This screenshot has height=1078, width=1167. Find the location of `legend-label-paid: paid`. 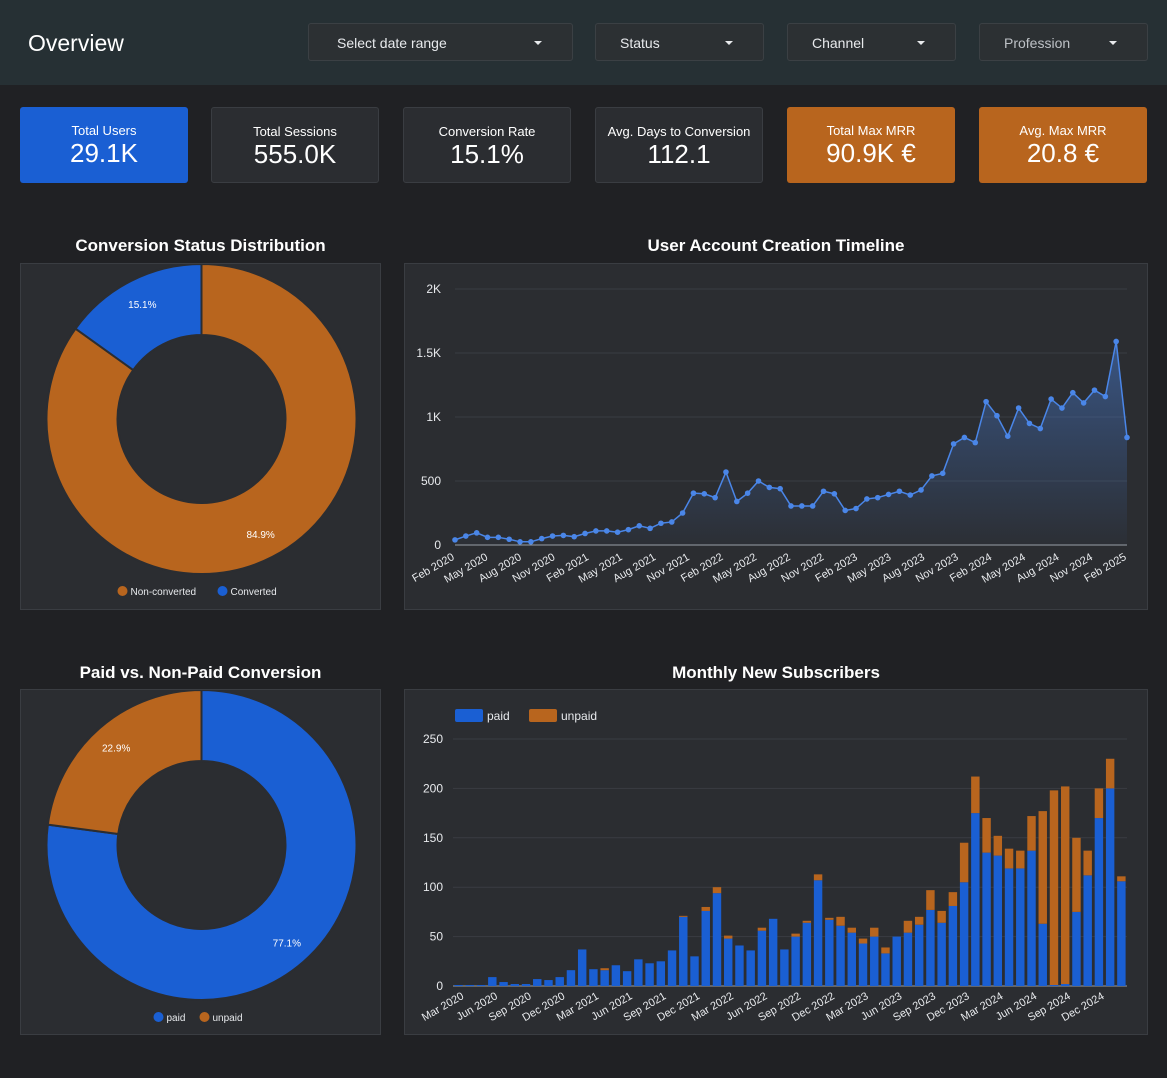

legend-label-paid: paid is located at coordinates (498, 716).